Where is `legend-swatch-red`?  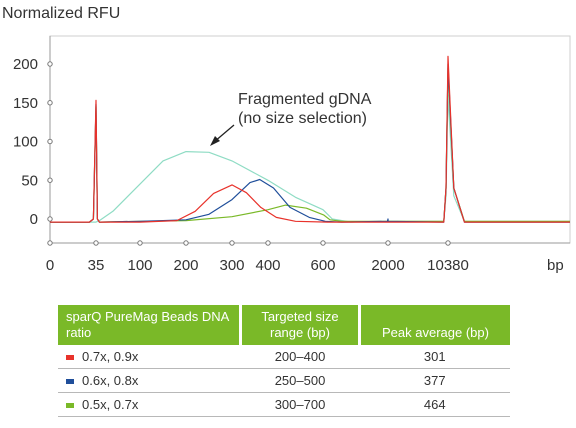
legend-swatch-red is located at coordinates (70, 358).